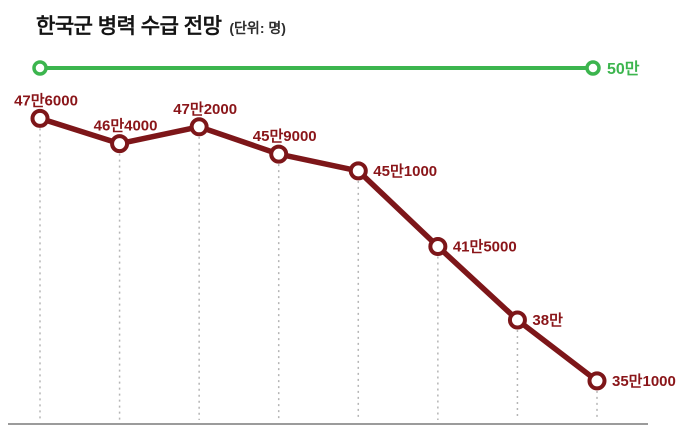 The width and height of the screenshot is (686, 440). Describe the element at coordinates (257, 28) in the screenshot. I see `chart-unit-label: (단위: 명)` at that location.